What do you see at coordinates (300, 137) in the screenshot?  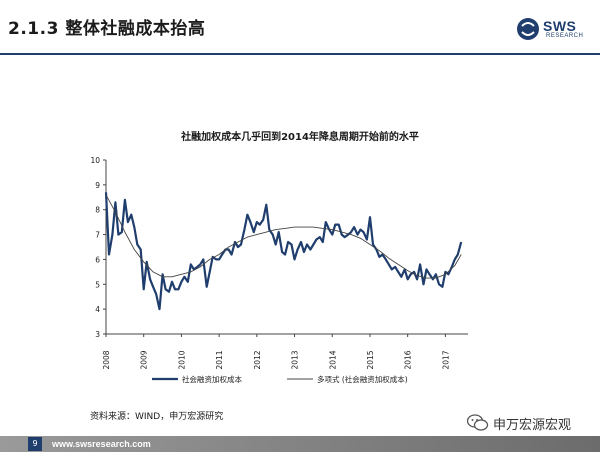 I see `chart-title: 社融加权成本几乎回到2014年降息周期开始前的水平` at bounding box center [300, 137].